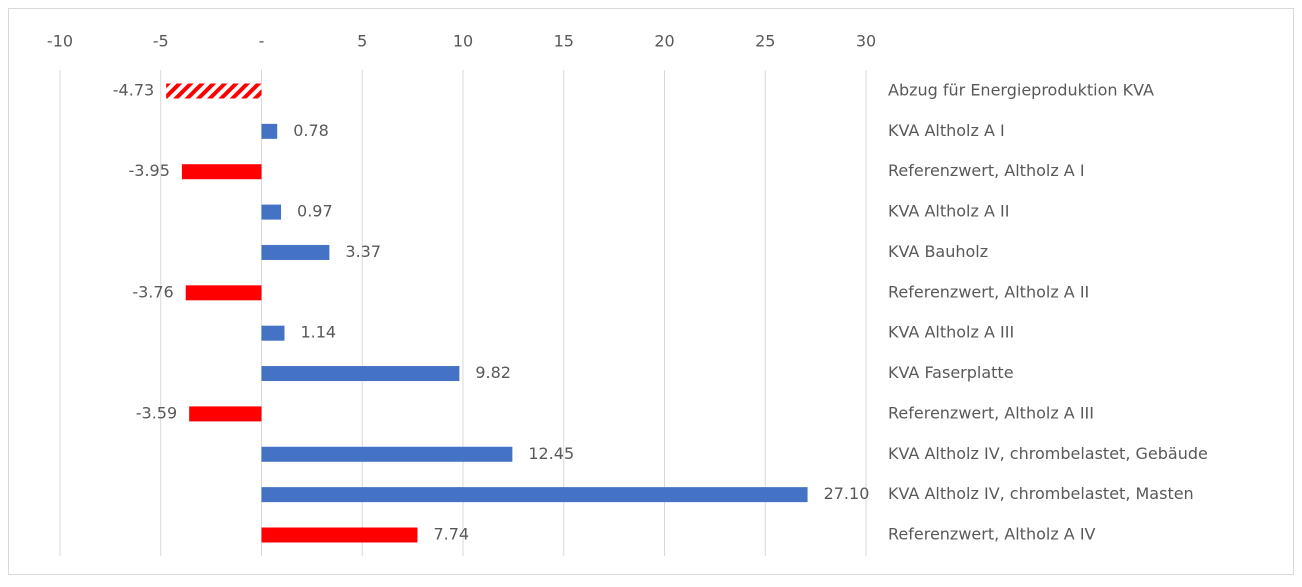 The width and height of the screenshot is (1302, 587). I want to click on category-label: KVA Altholz A II, so click(948, 211).